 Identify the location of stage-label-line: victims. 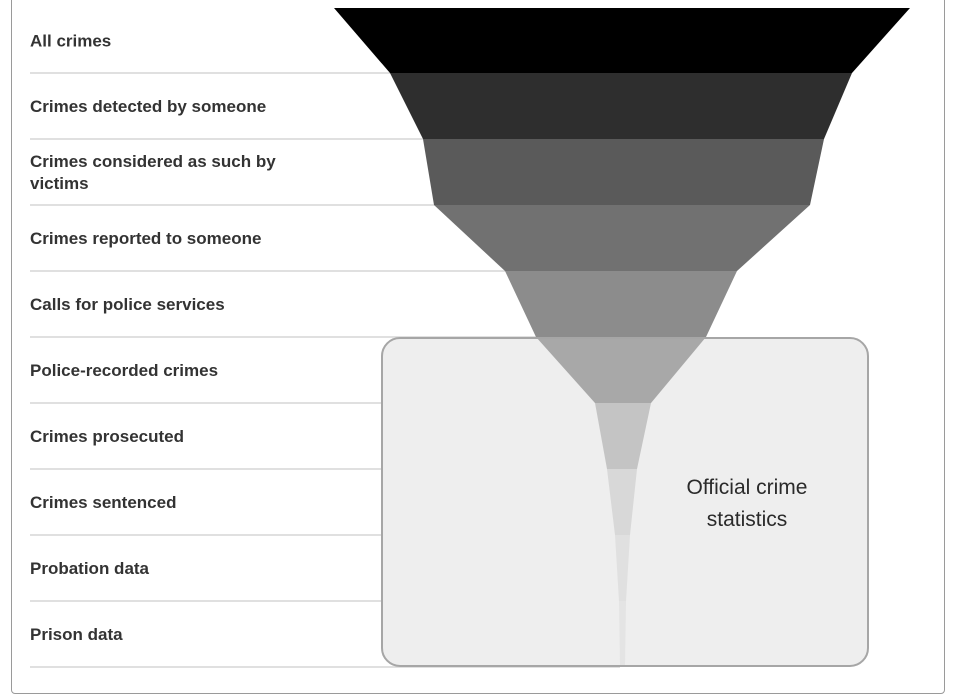
(59, 183).